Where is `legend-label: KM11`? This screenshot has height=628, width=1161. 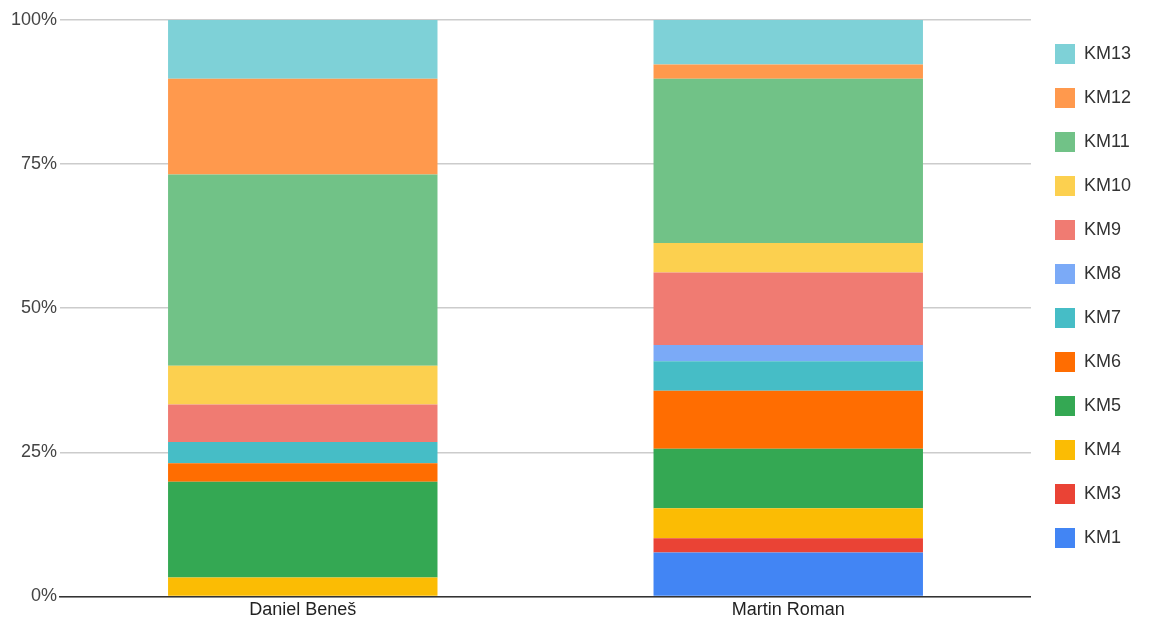
legend-label: KM11 is located at coordinates (1106, 140).